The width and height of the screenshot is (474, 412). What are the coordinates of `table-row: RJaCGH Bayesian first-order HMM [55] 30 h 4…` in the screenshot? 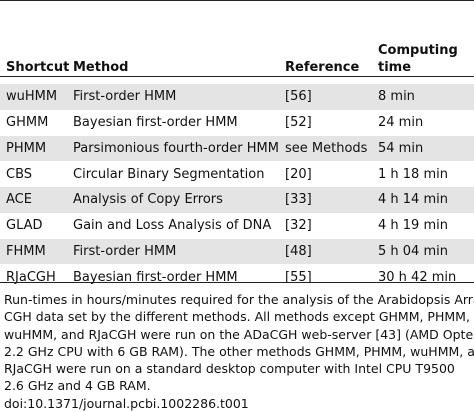 It's located at (237, 277).